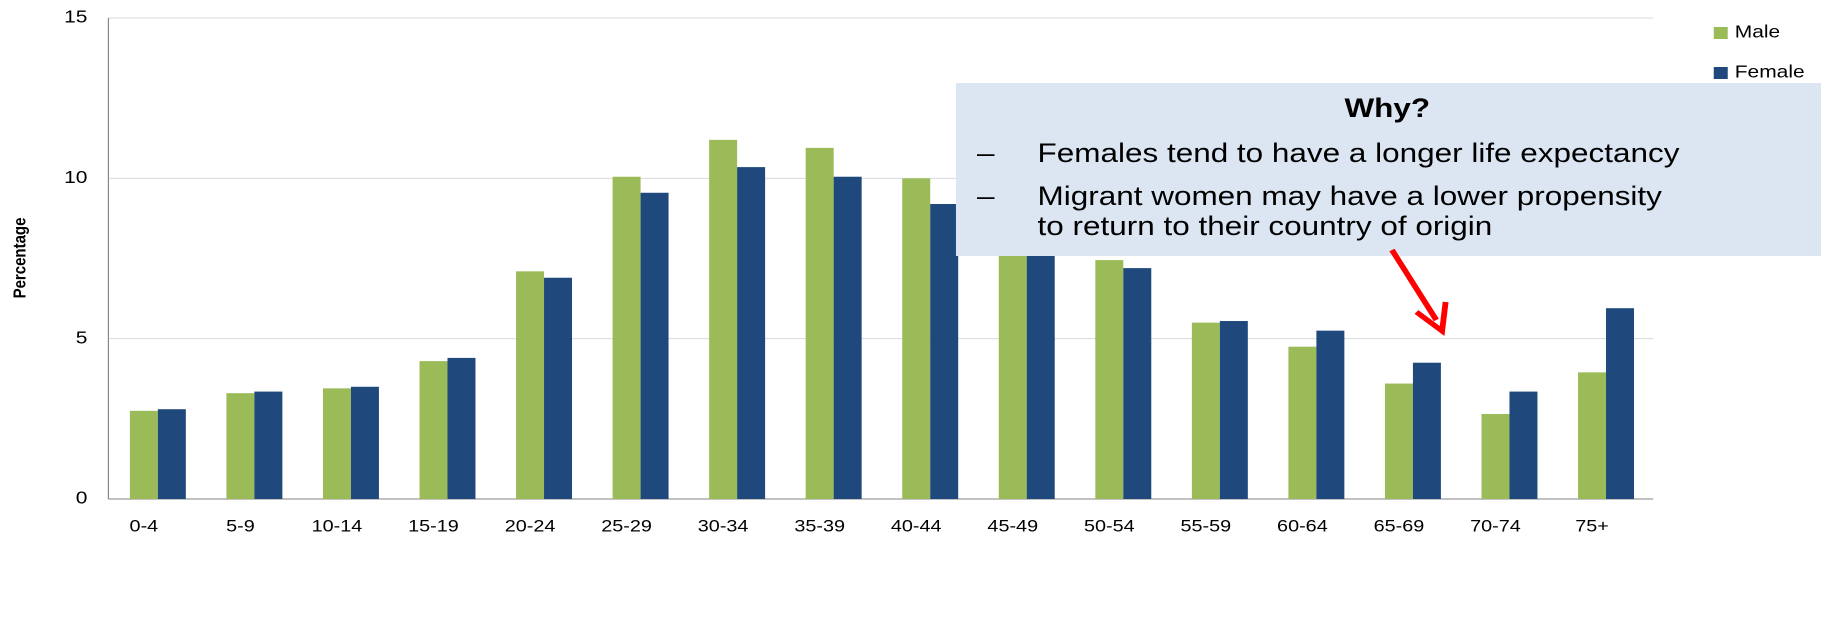  I want to click on x-tick-label: 5-9, so click(240, 525).